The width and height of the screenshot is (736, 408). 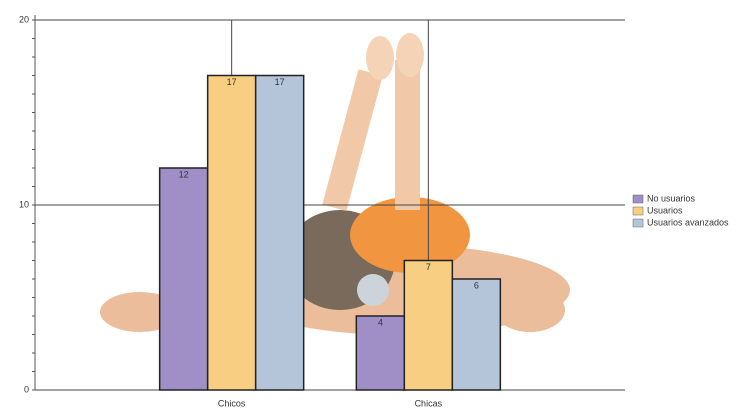 What do you see at coordinates (671, 198) in the screenshot?
I see `legend-label: No usuarios` at bounding box center [671, 198].